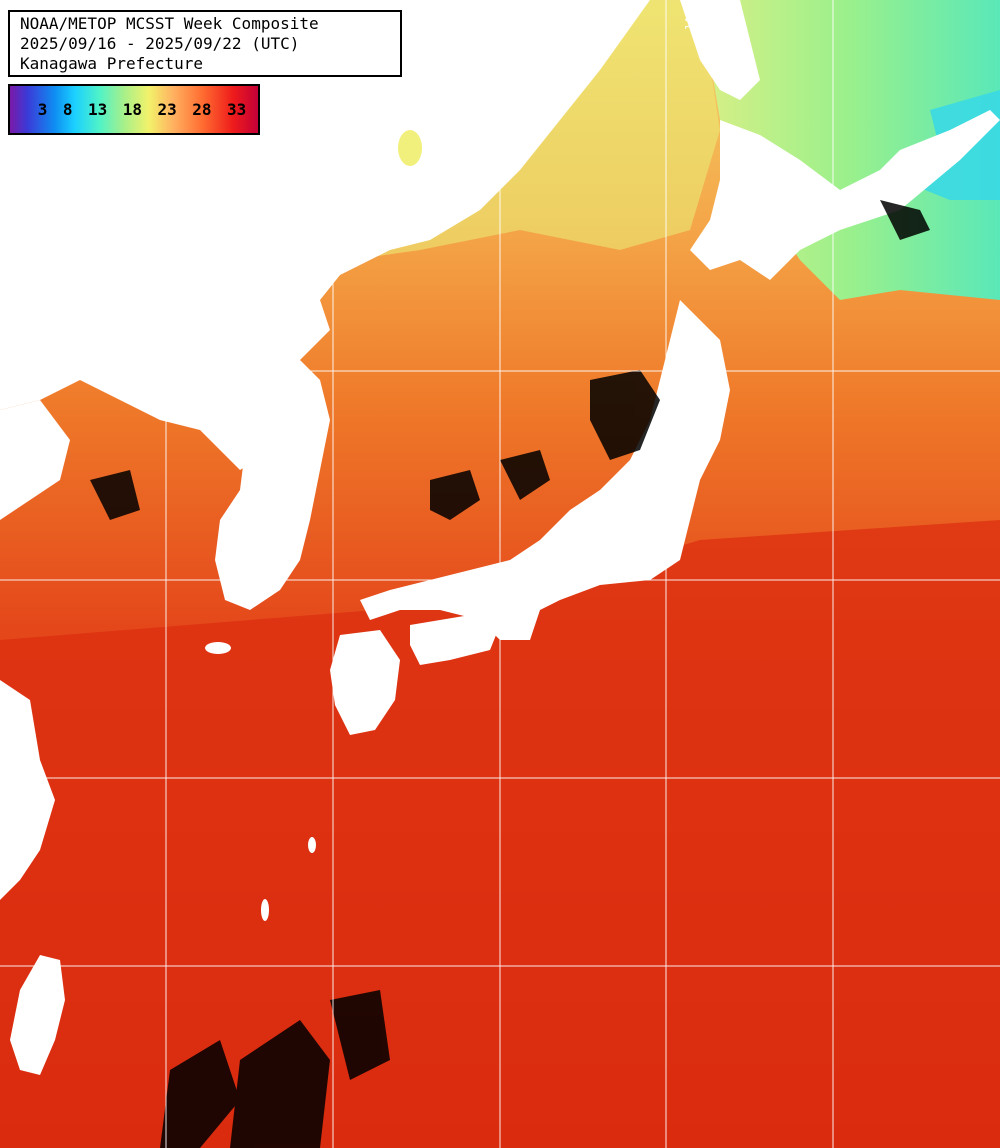 The height and width of the screenshot is (1148, 1000). I want to click on legend-tick-33: 33, so click(236, 109).